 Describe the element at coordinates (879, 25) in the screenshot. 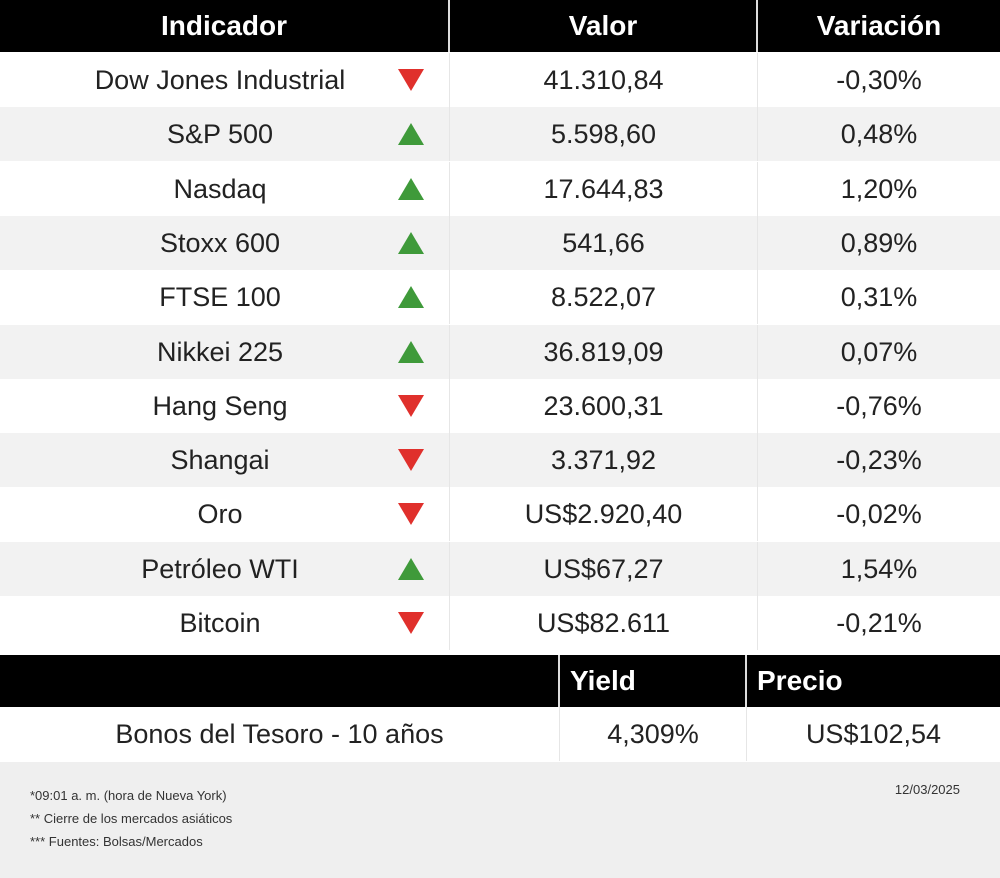

I see `header-variacion: Variación` at that location.